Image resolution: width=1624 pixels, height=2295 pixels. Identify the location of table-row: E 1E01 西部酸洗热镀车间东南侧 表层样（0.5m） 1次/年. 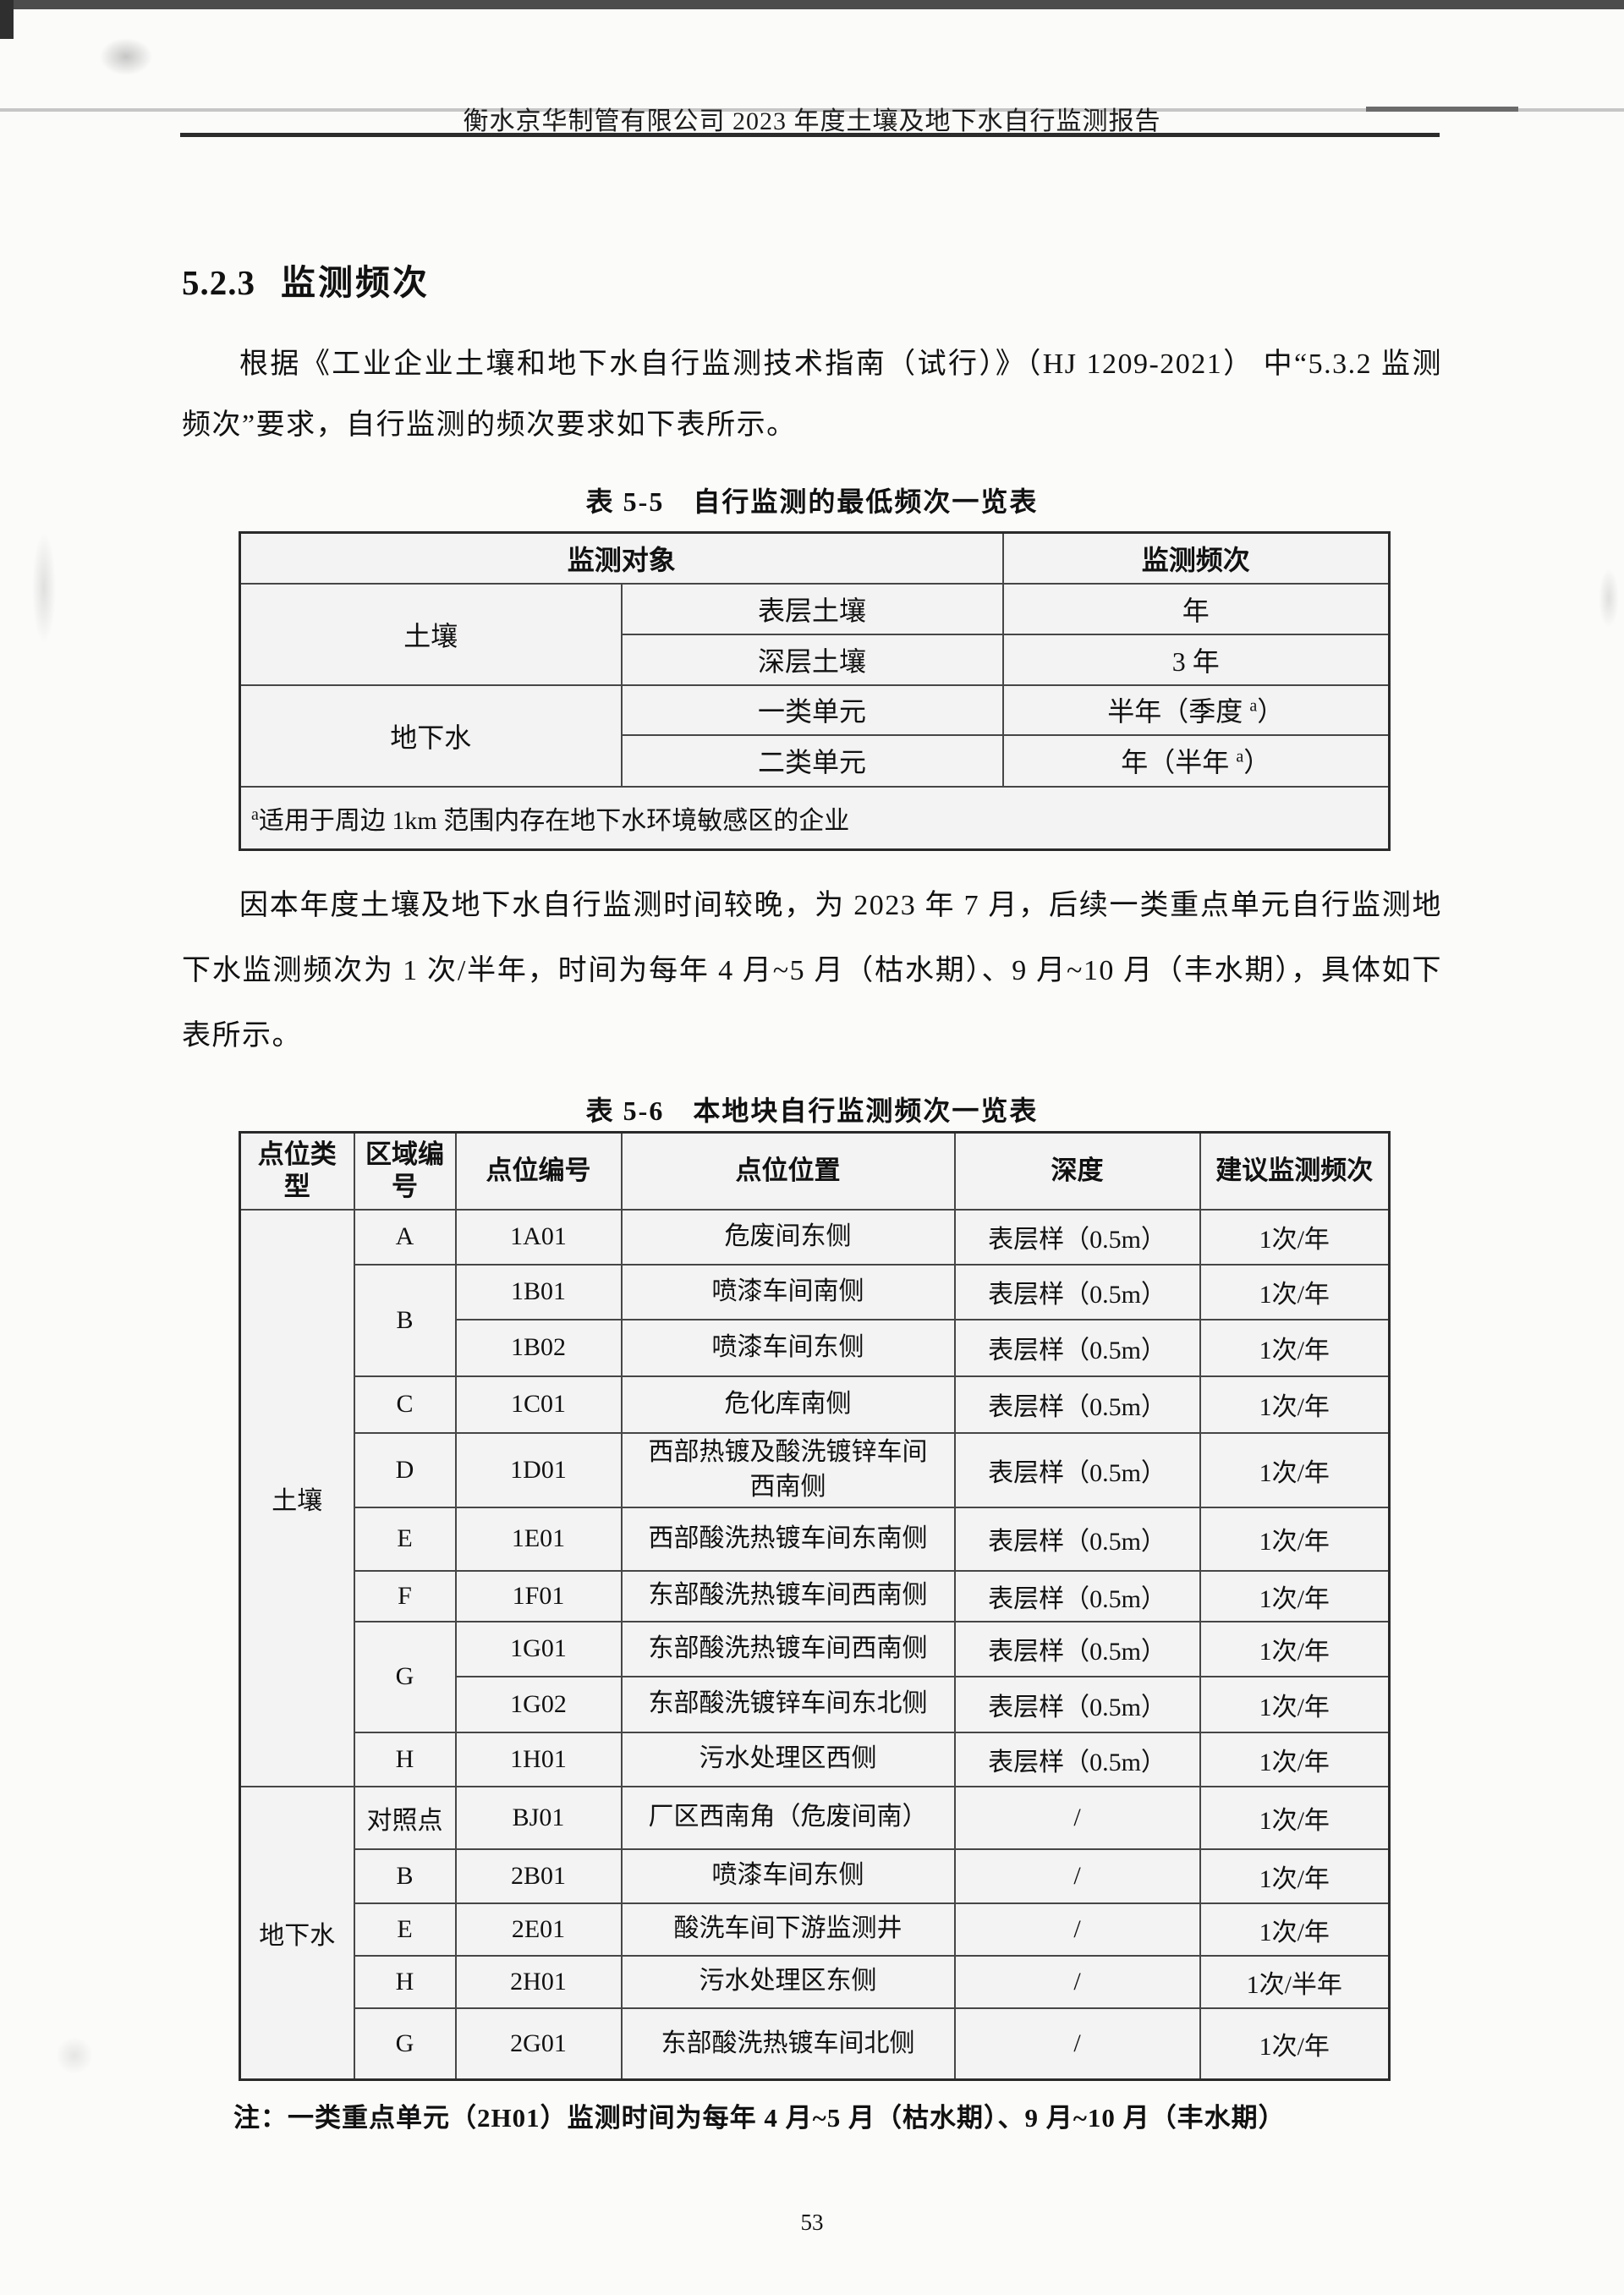
(816, 1539).